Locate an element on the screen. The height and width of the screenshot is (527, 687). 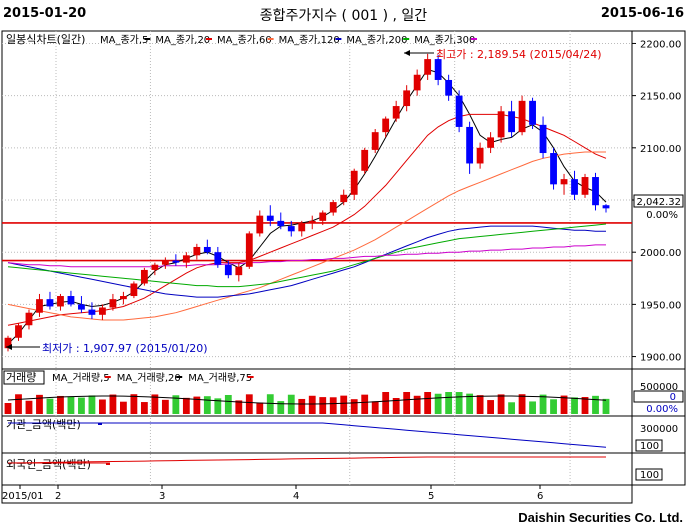
ma300-line is located at coordinates (306, 256).